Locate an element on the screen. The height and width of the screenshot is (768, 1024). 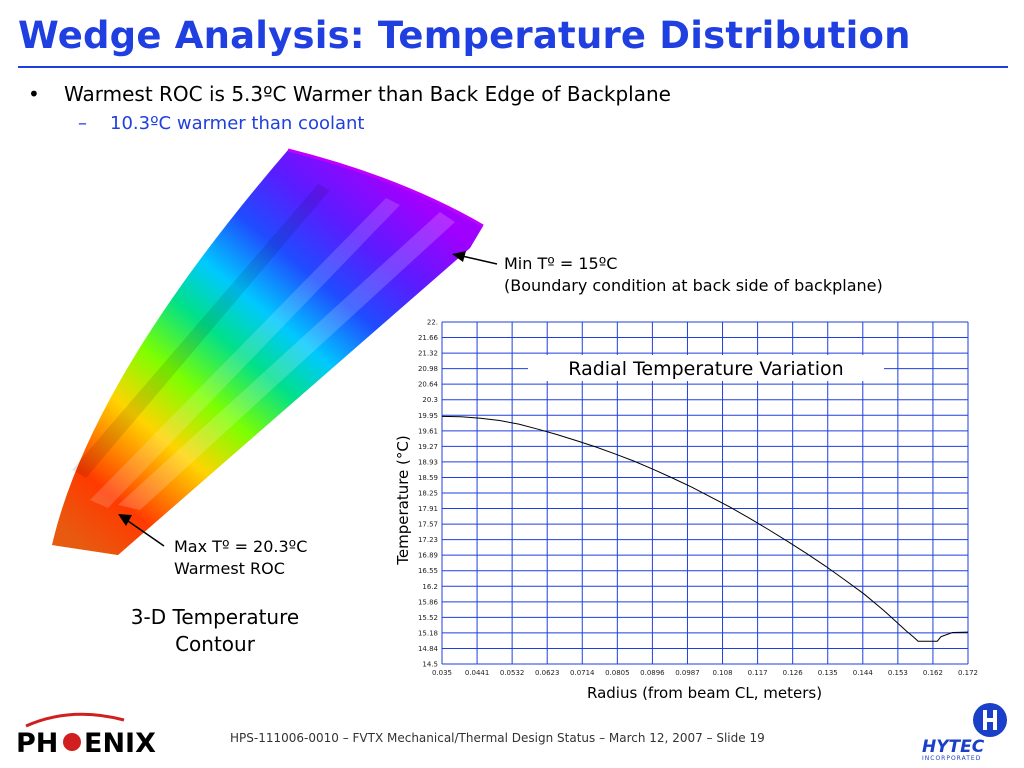
x-tick-label: 0.035 is located at coordinates (442, 673).